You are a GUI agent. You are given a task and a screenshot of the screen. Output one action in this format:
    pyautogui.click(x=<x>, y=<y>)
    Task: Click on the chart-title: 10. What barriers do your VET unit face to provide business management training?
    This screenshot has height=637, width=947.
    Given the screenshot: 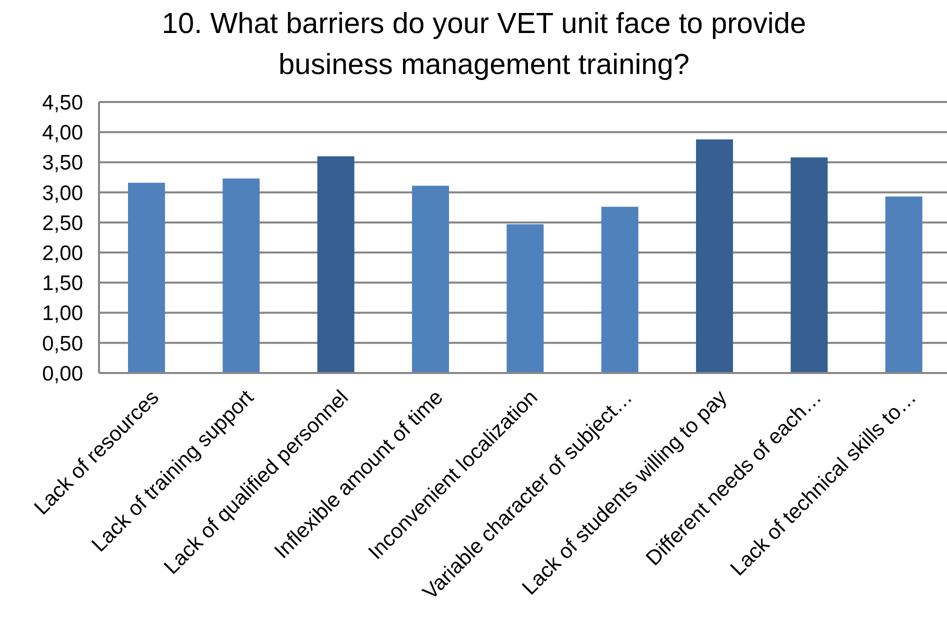 What is the action you would take?
    pyautogui.click(x=484, y=45)
    